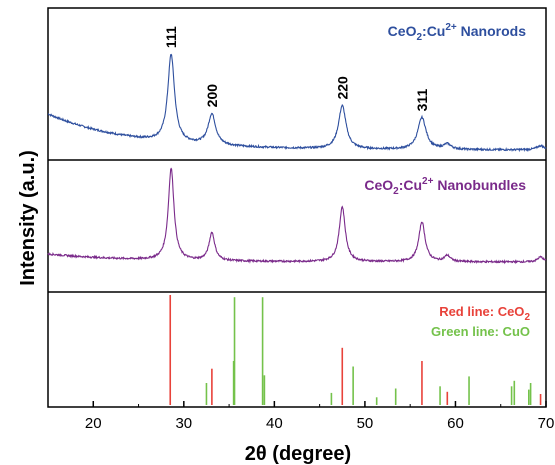 Image resolution: width=555 pixels, height=465 pixels. I want to click on x-tick-label: 70, so click(546, 423).